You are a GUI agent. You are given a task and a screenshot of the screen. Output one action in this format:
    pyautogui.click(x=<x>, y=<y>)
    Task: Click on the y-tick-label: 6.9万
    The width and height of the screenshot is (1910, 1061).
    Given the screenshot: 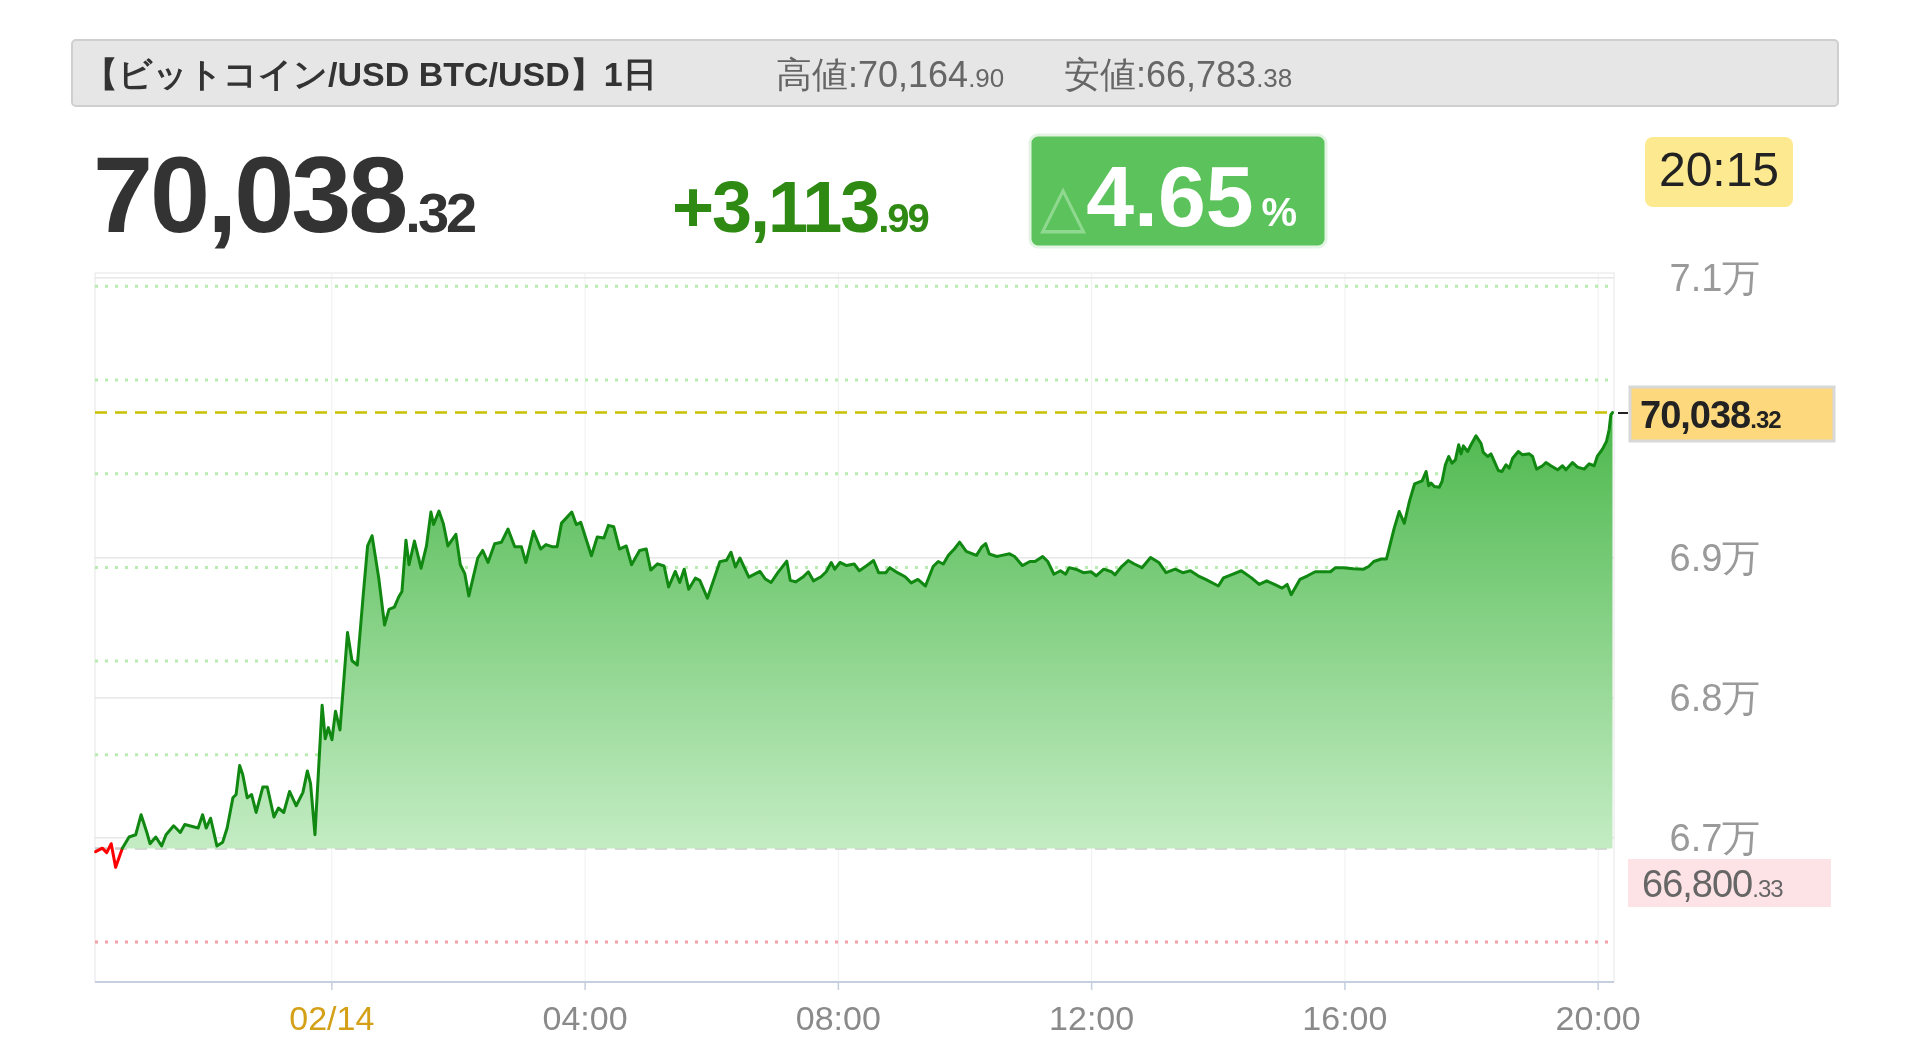 What is the action you would take?
    pyautogui.click(x=1715, y=557)
    